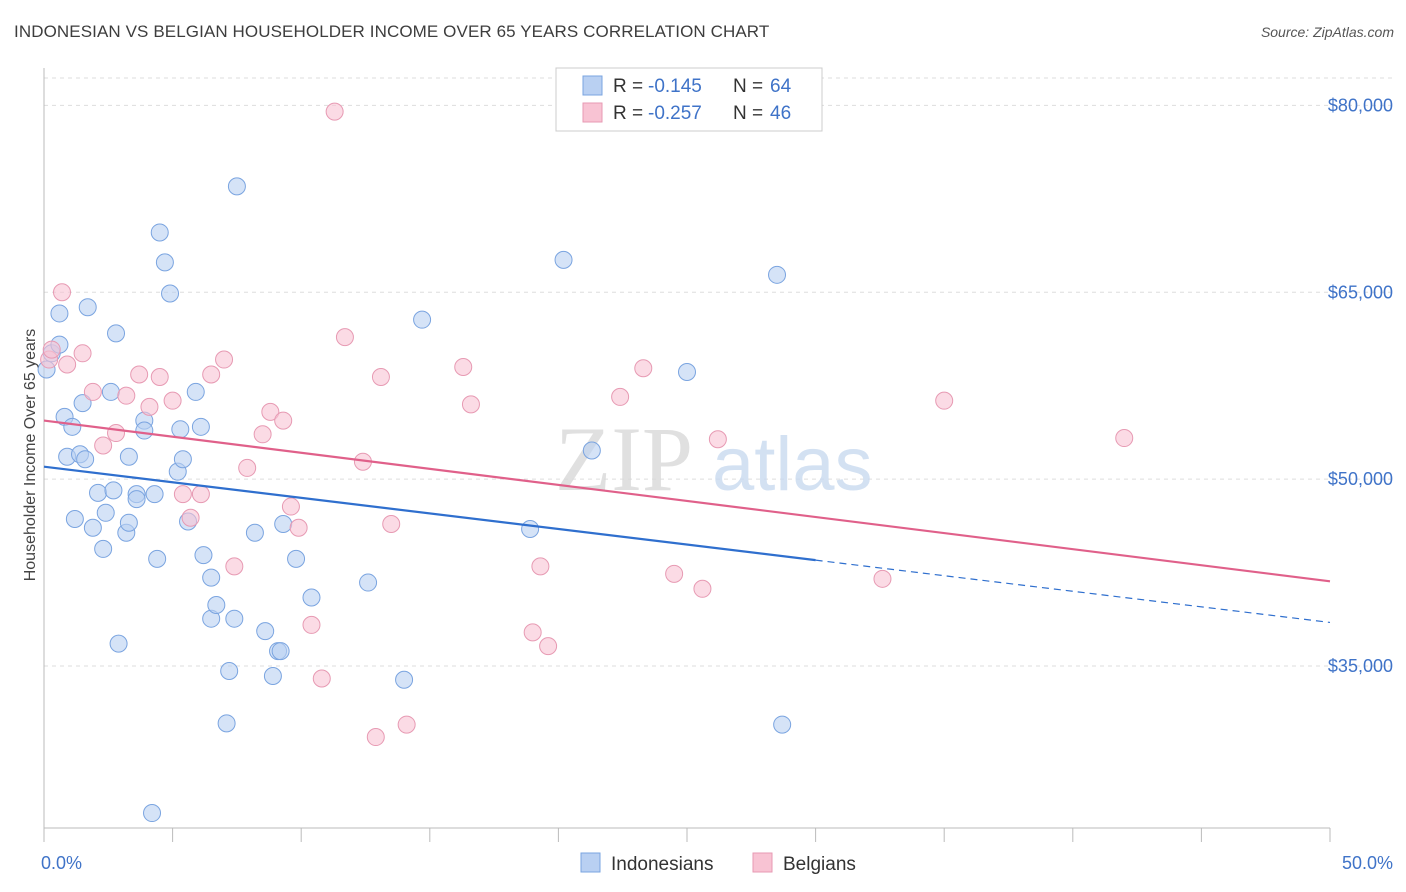  I want to click on stats-n-value-1: 64, so click(781, 86).